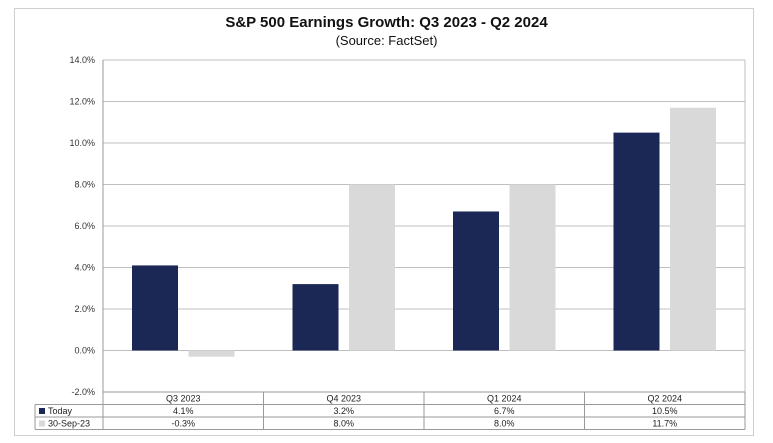 Image resolution: width=773 pixels, height=443 pixels. I want to click on category-label: Q4 2023, so click(343, 399).